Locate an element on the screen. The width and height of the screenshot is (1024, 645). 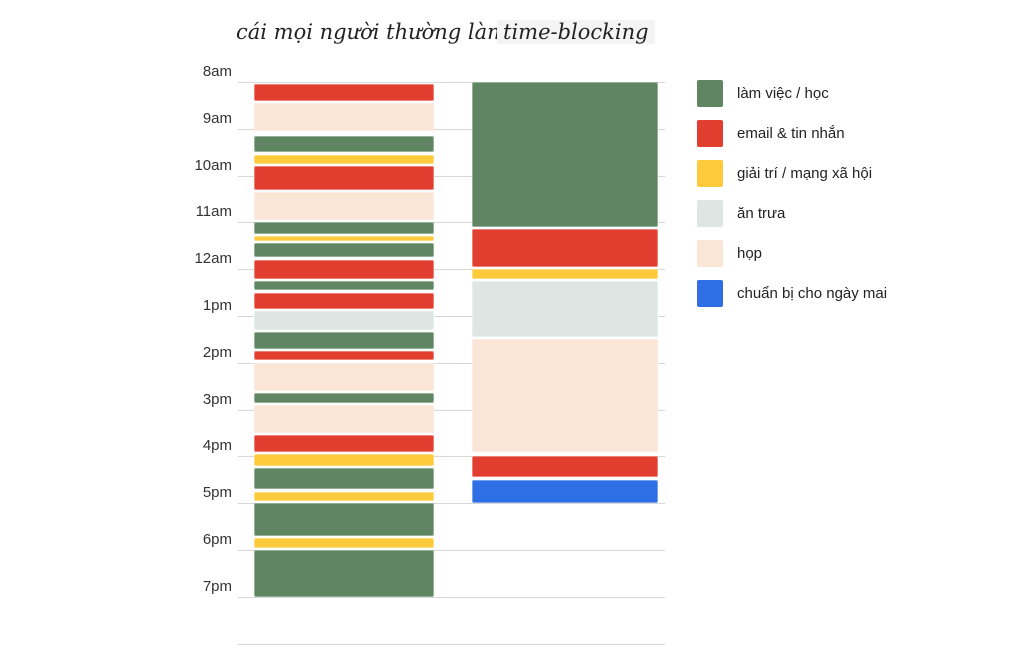
legend-label: họp is located at coordinates (750, 253).